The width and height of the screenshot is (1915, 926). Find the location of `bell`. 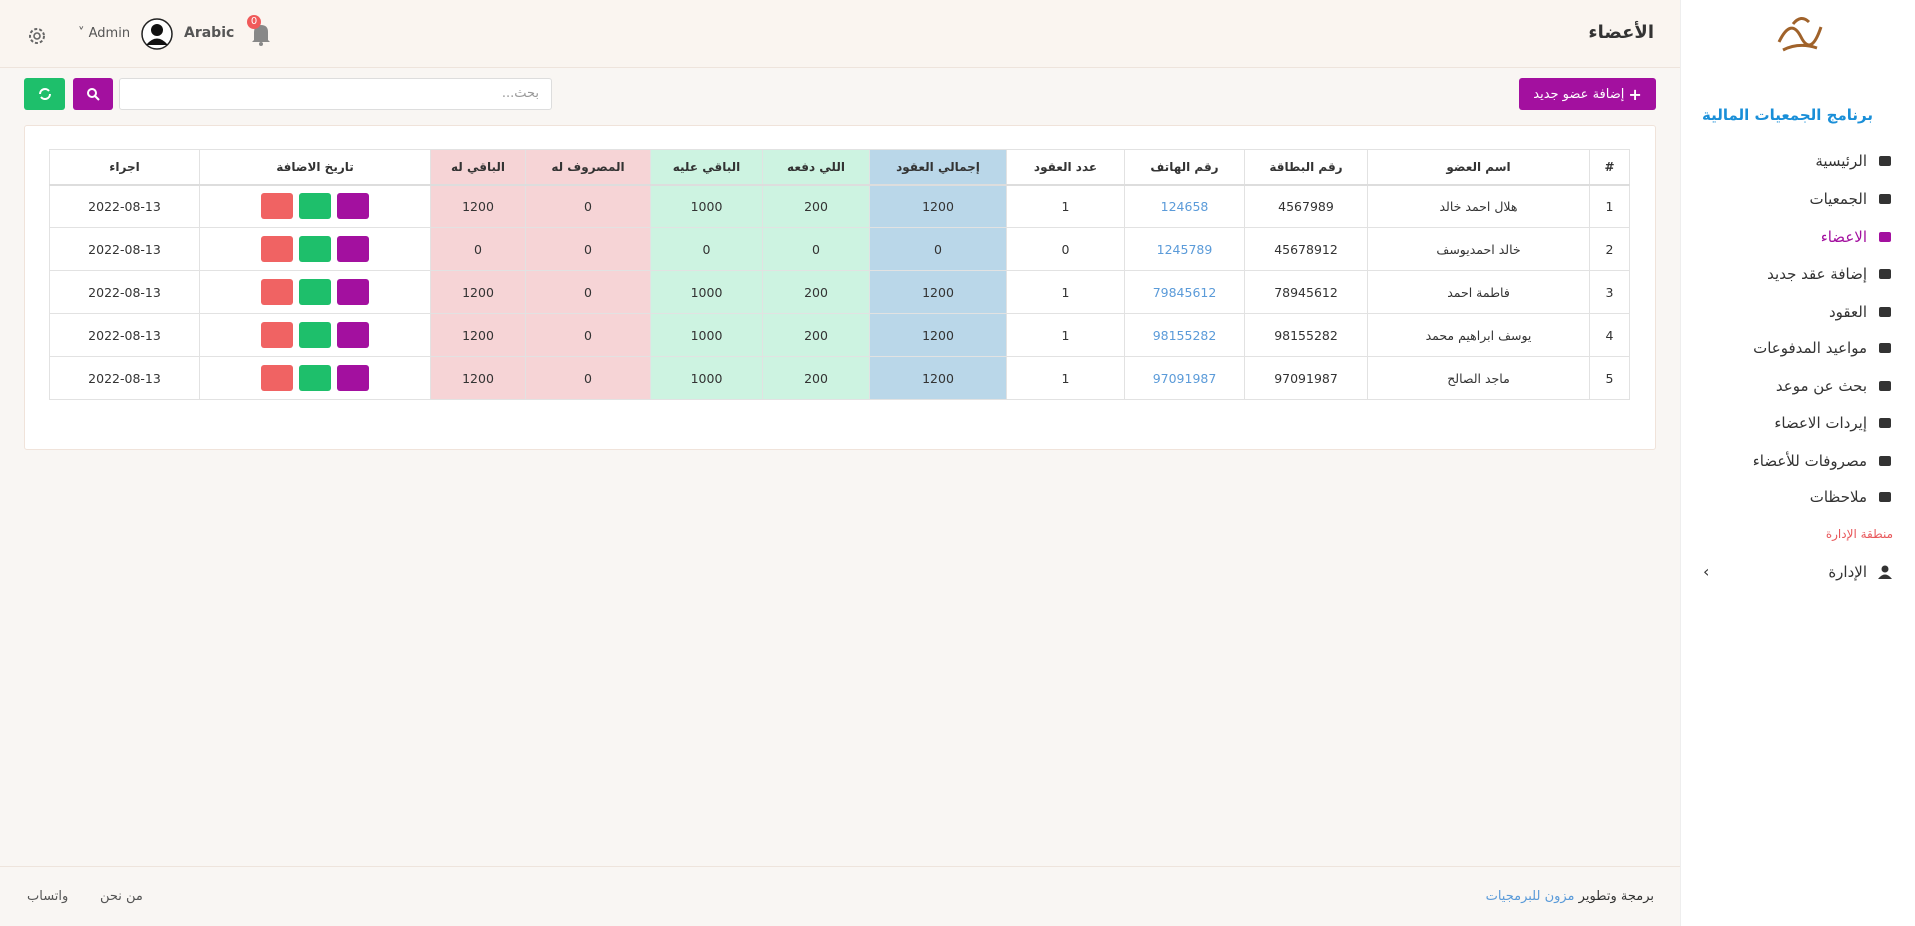

bell is located at coordinates (261, 34).